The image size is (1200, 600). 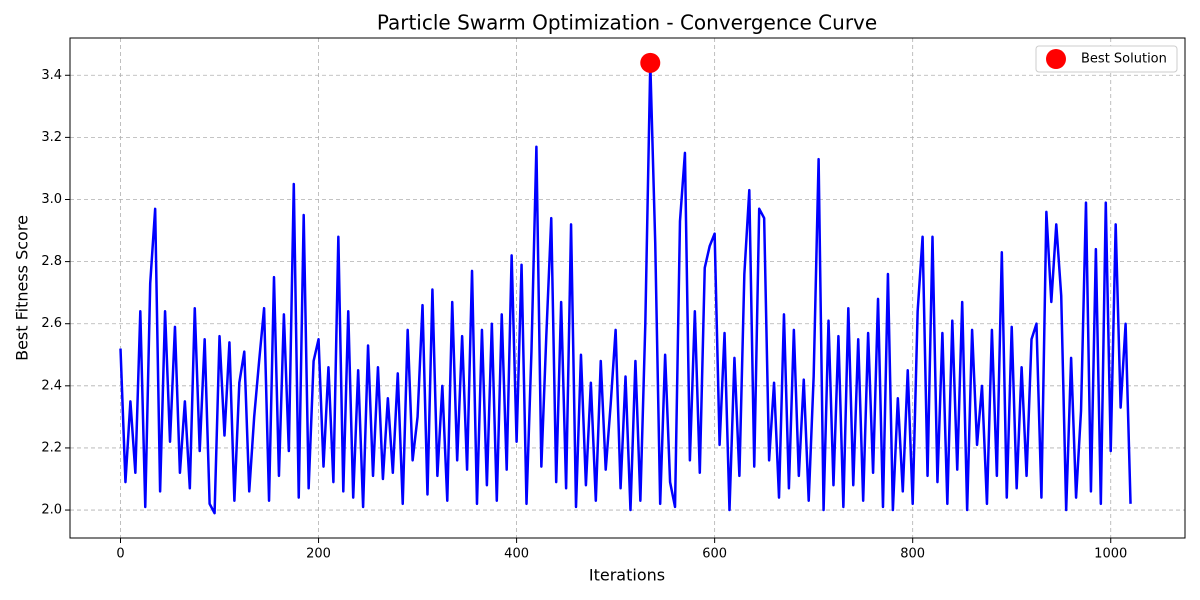 What do you see at coordinates (627, 575) in the screenshot?
I see `x-axis-label: Iterations` at bounding box center [627, 575].